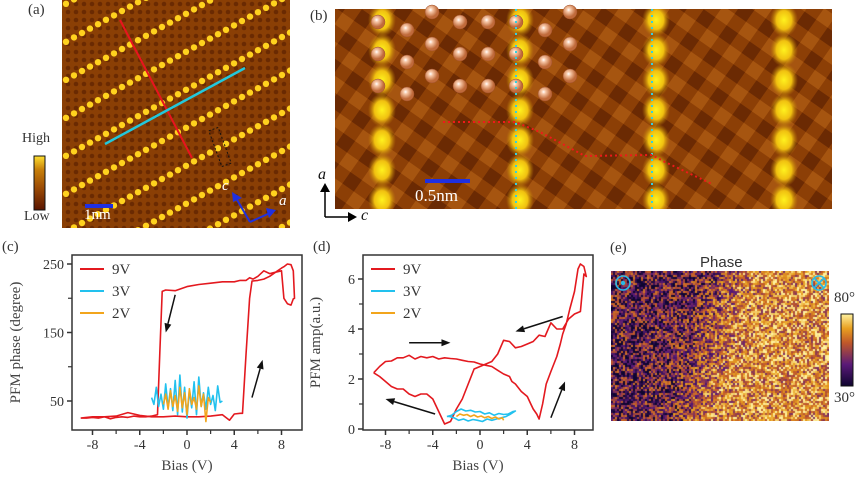 The height and width of the screenshot is (481, 865). What do you see at coordinates (39, 183) in the screenshot?
I see `colorbar-a` at bounding box center [39, 183].